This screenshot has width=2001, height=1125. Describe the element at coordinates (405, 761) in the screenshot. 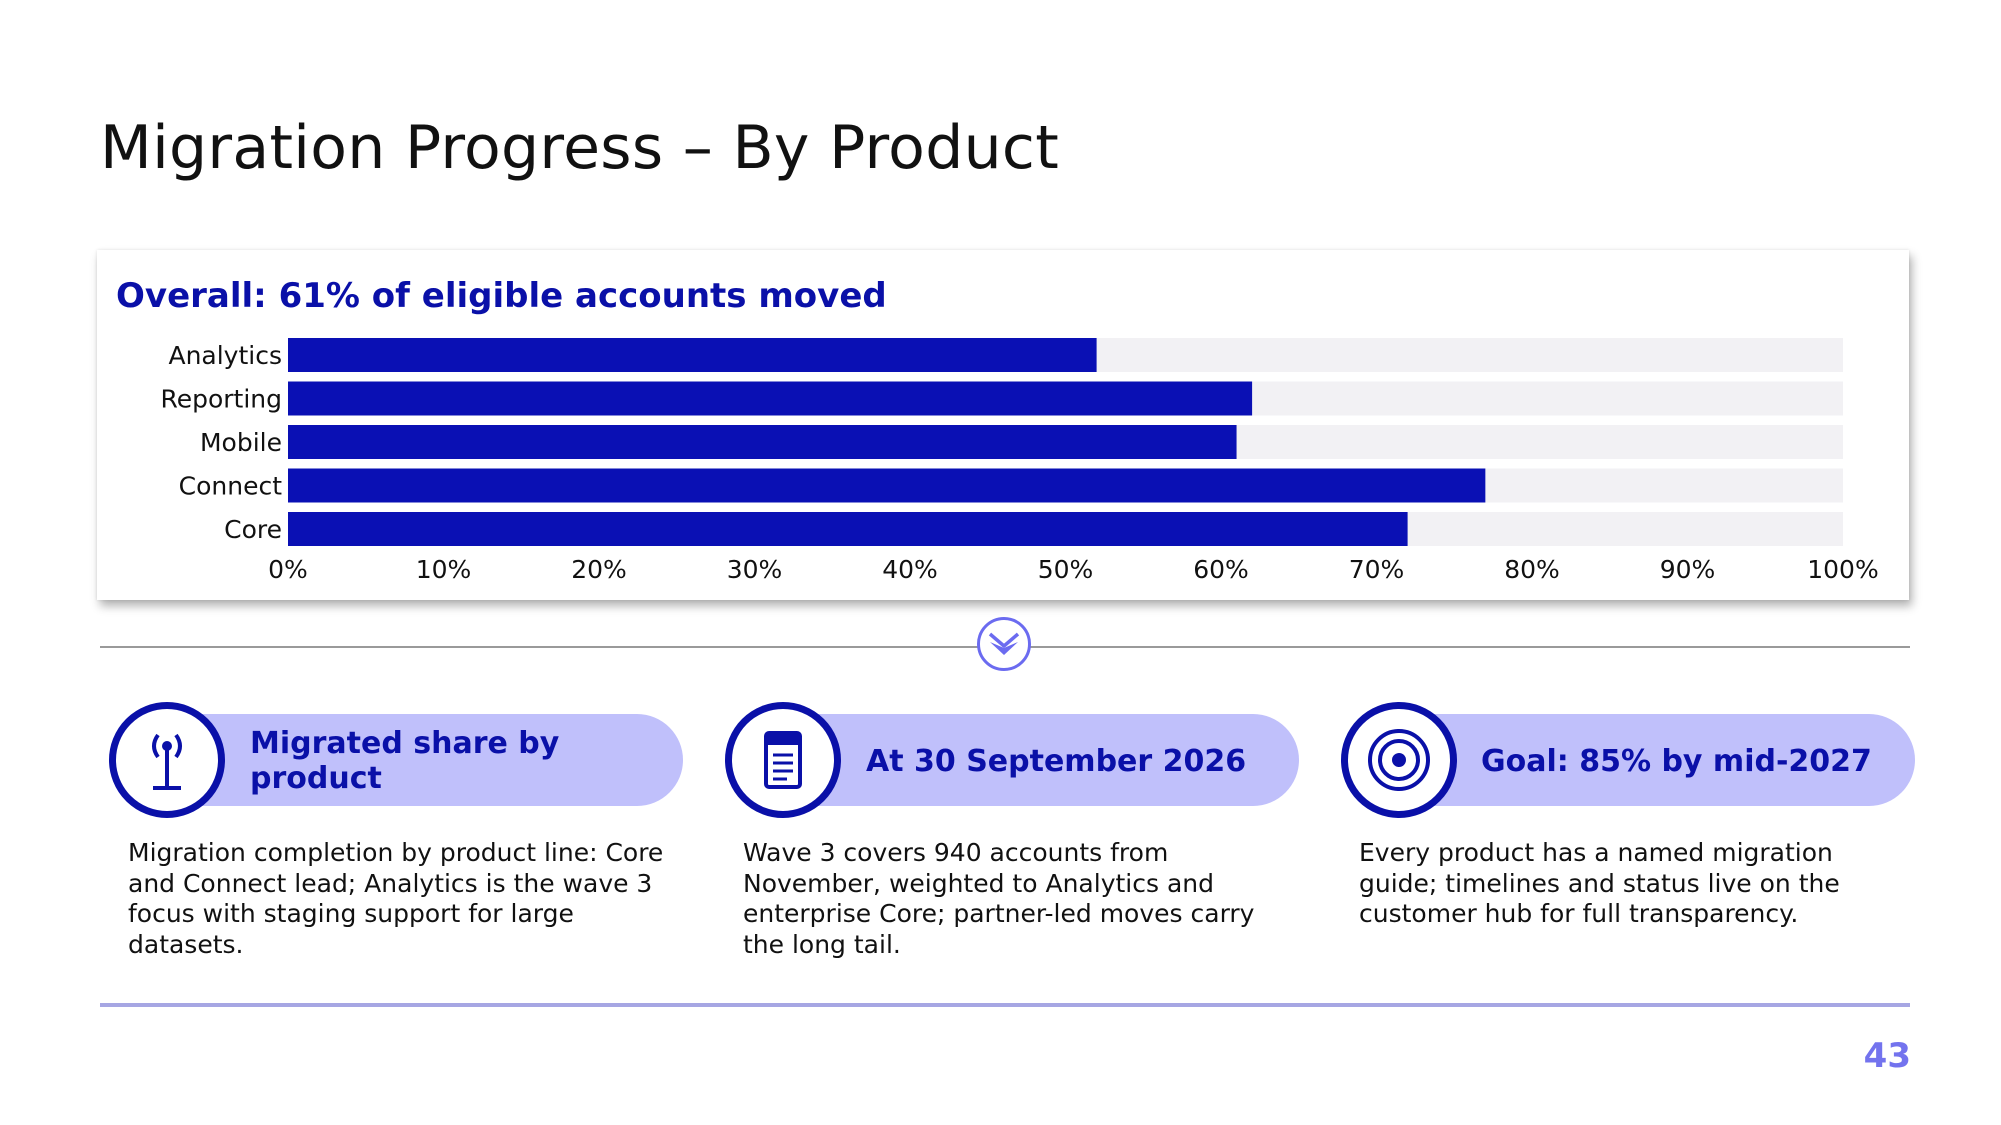

I see `card-1-label: Migrated share by product` at that location.